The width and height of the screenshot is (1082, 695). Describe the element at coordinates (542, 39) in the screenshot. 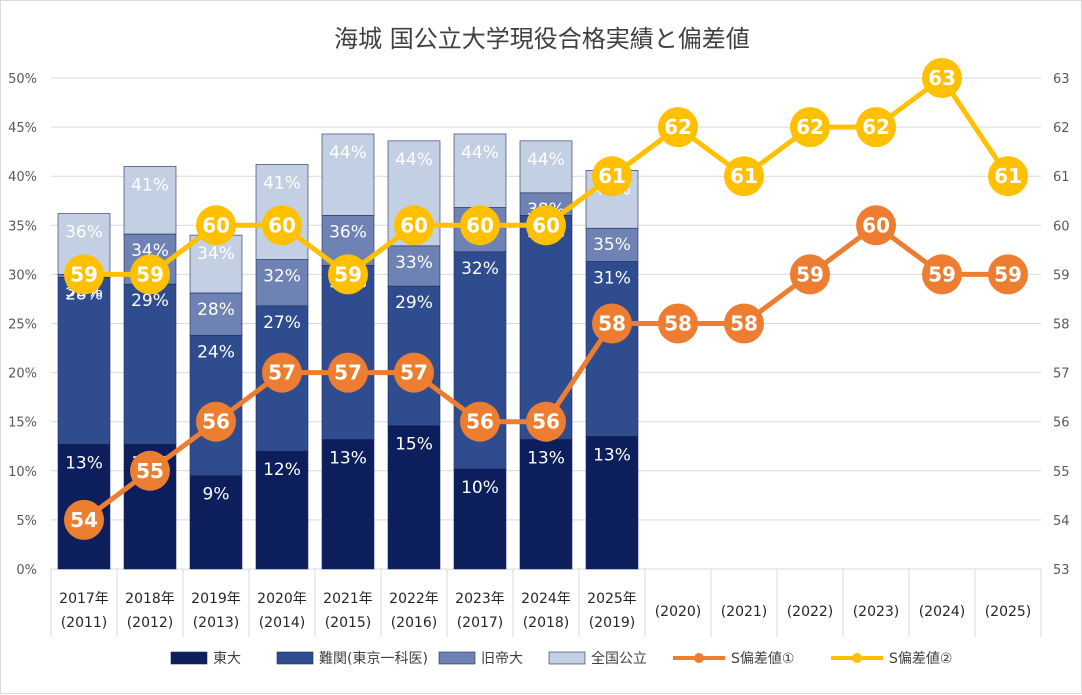

I see `chart-title: 海城 国公立大学現役合格実績と偏差値` at that location.